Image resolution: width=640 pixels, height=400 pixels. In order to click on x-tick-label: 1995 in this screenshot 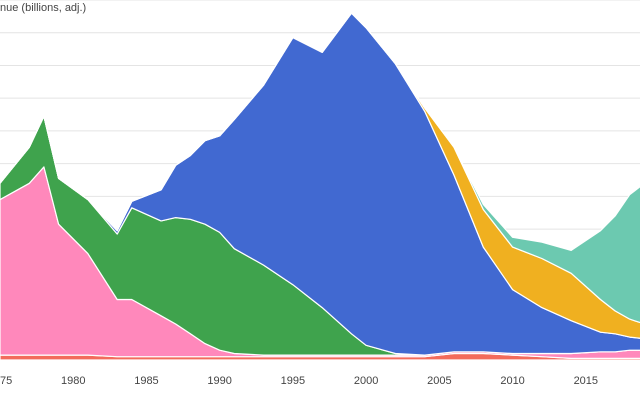, I will do `click(293, 381)`.